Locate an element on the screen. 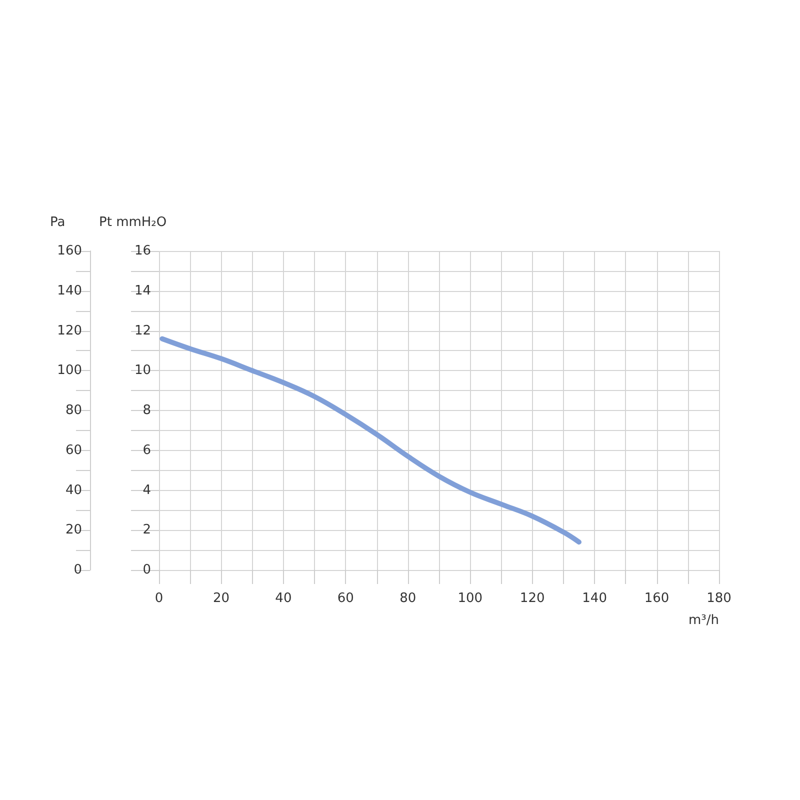 This screenshot has width=800, height=800. y-tick-label: 12 is located at coordinates (142, 330).